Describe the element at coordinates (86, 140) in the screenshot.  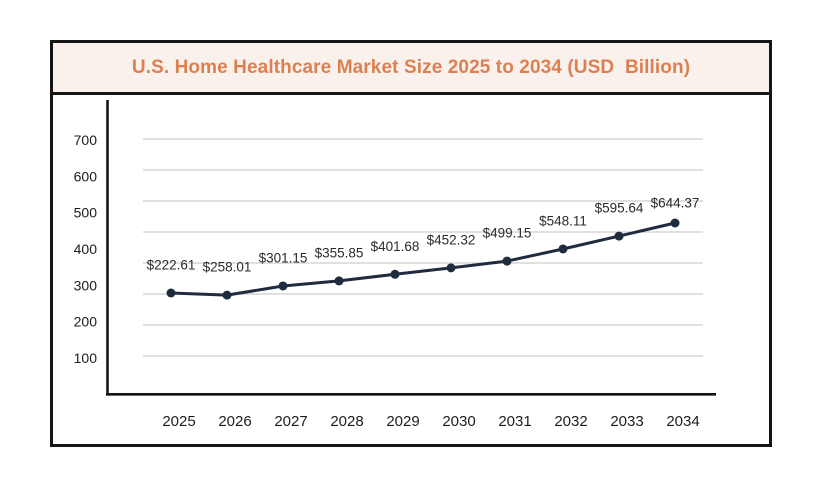
I see `y-axis-tick-label: 700` at that location.